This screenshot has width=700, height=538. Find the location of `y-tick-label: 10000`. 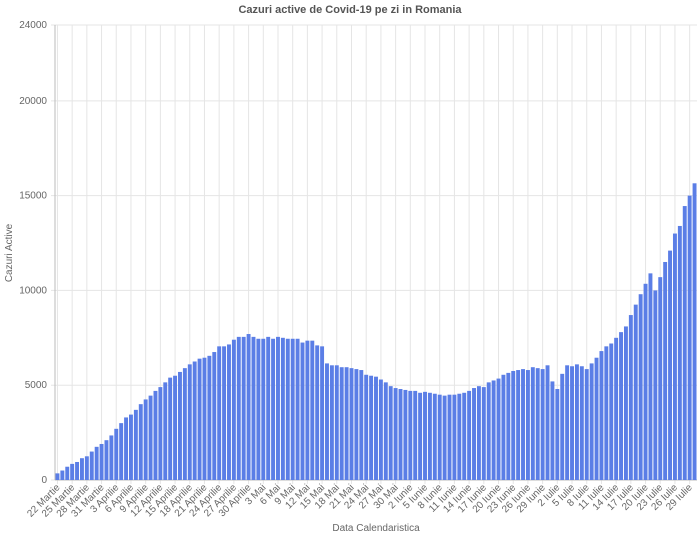

y-tick-label: 10000 is located at coordinates (33, 290).